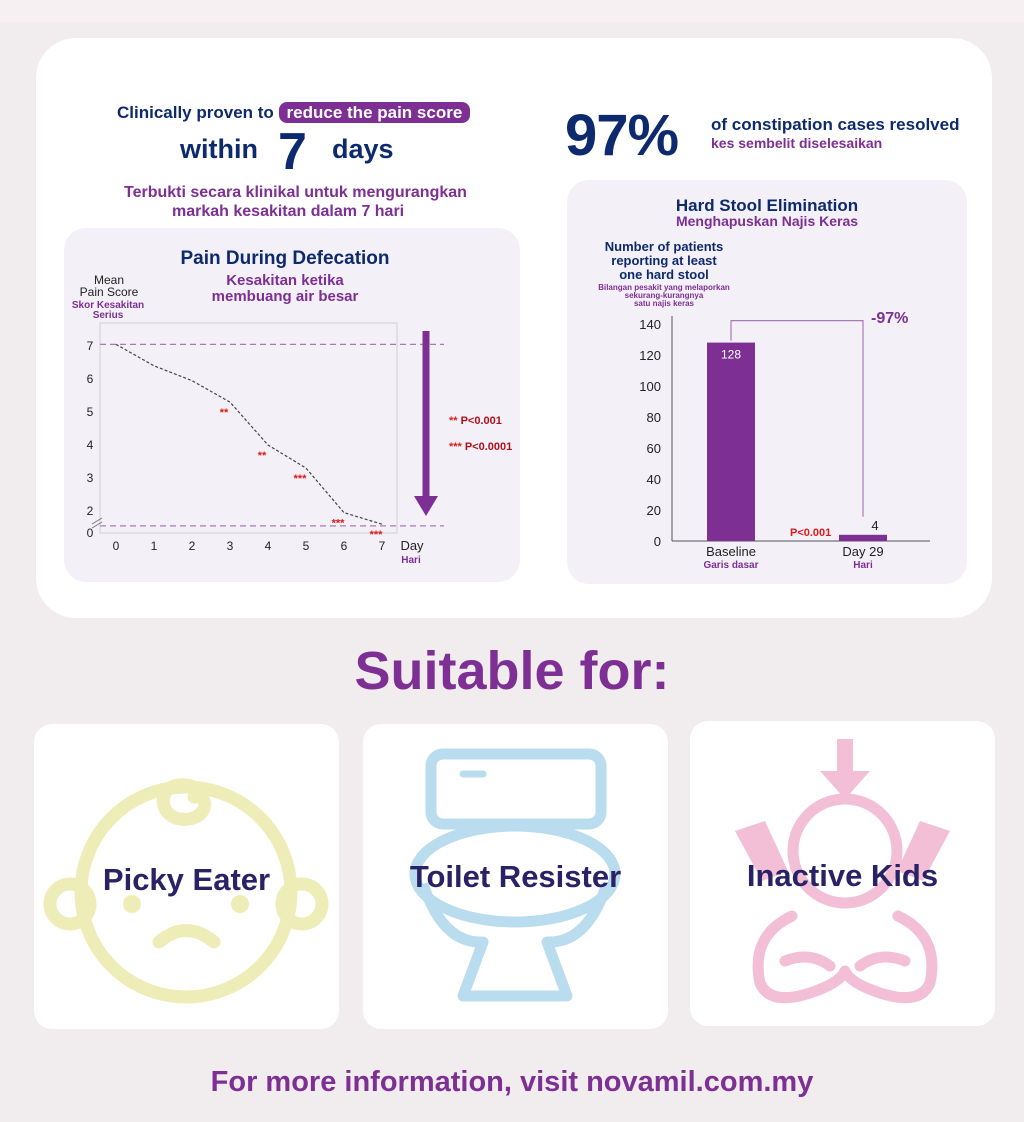  I want to click on stool-ylabel-1: Number of patients, so click(664, 246).